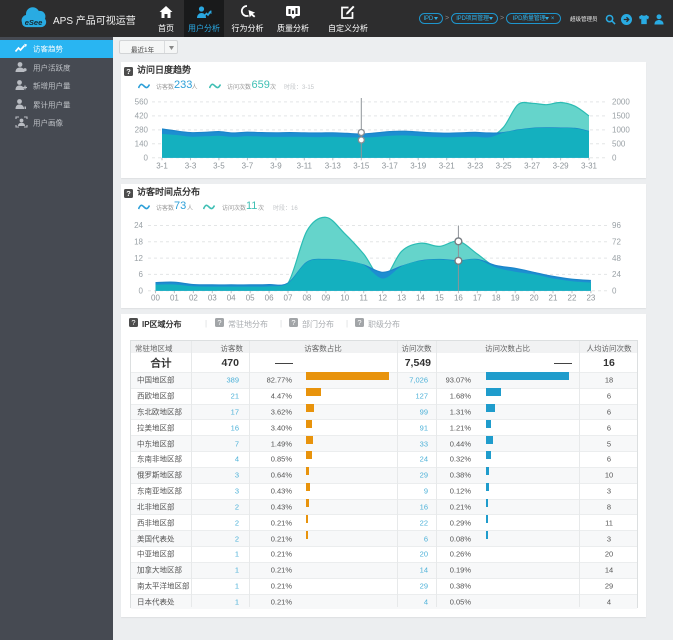 Image resolution: width=673 pixels, height=640 pixels. What do you see at coordinates (193, 298) in the screenshot?
I see `svg-text: 02` at bounding box center [193, 298].